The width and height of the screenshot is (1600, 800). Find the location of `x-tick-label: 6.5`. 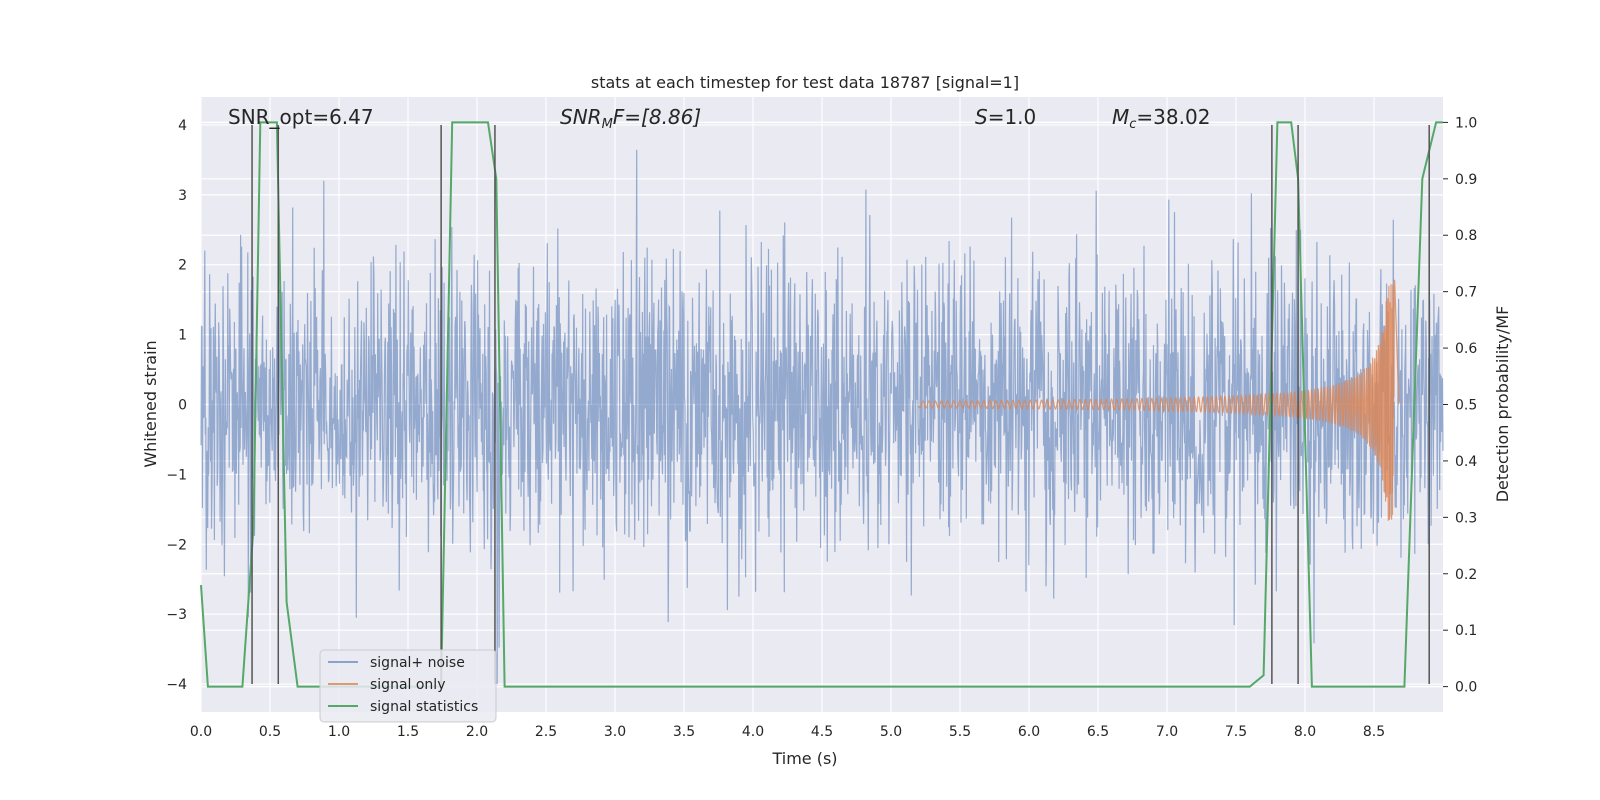

x-tick-label: 6.5 is located at coordinates (1098, 732).